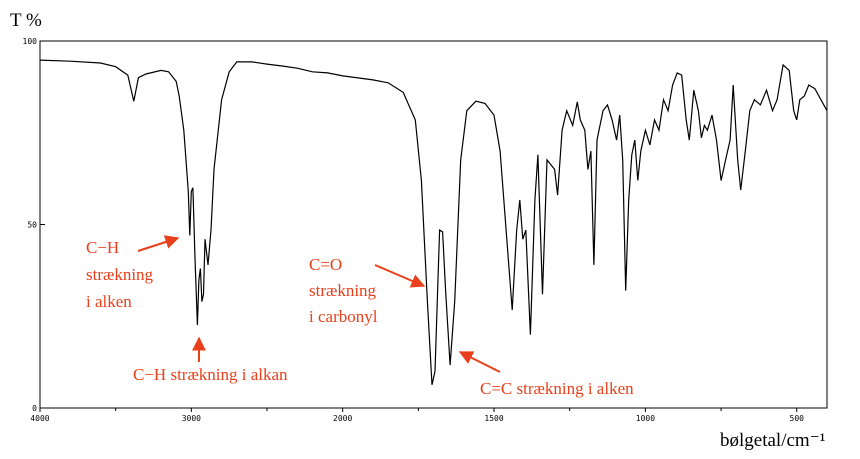  What do you see at coordinates (773, 440) in the screenshot?
I see `x-axis-title: bølgetal/cm⁻¹` at bounding box center [773, 440].